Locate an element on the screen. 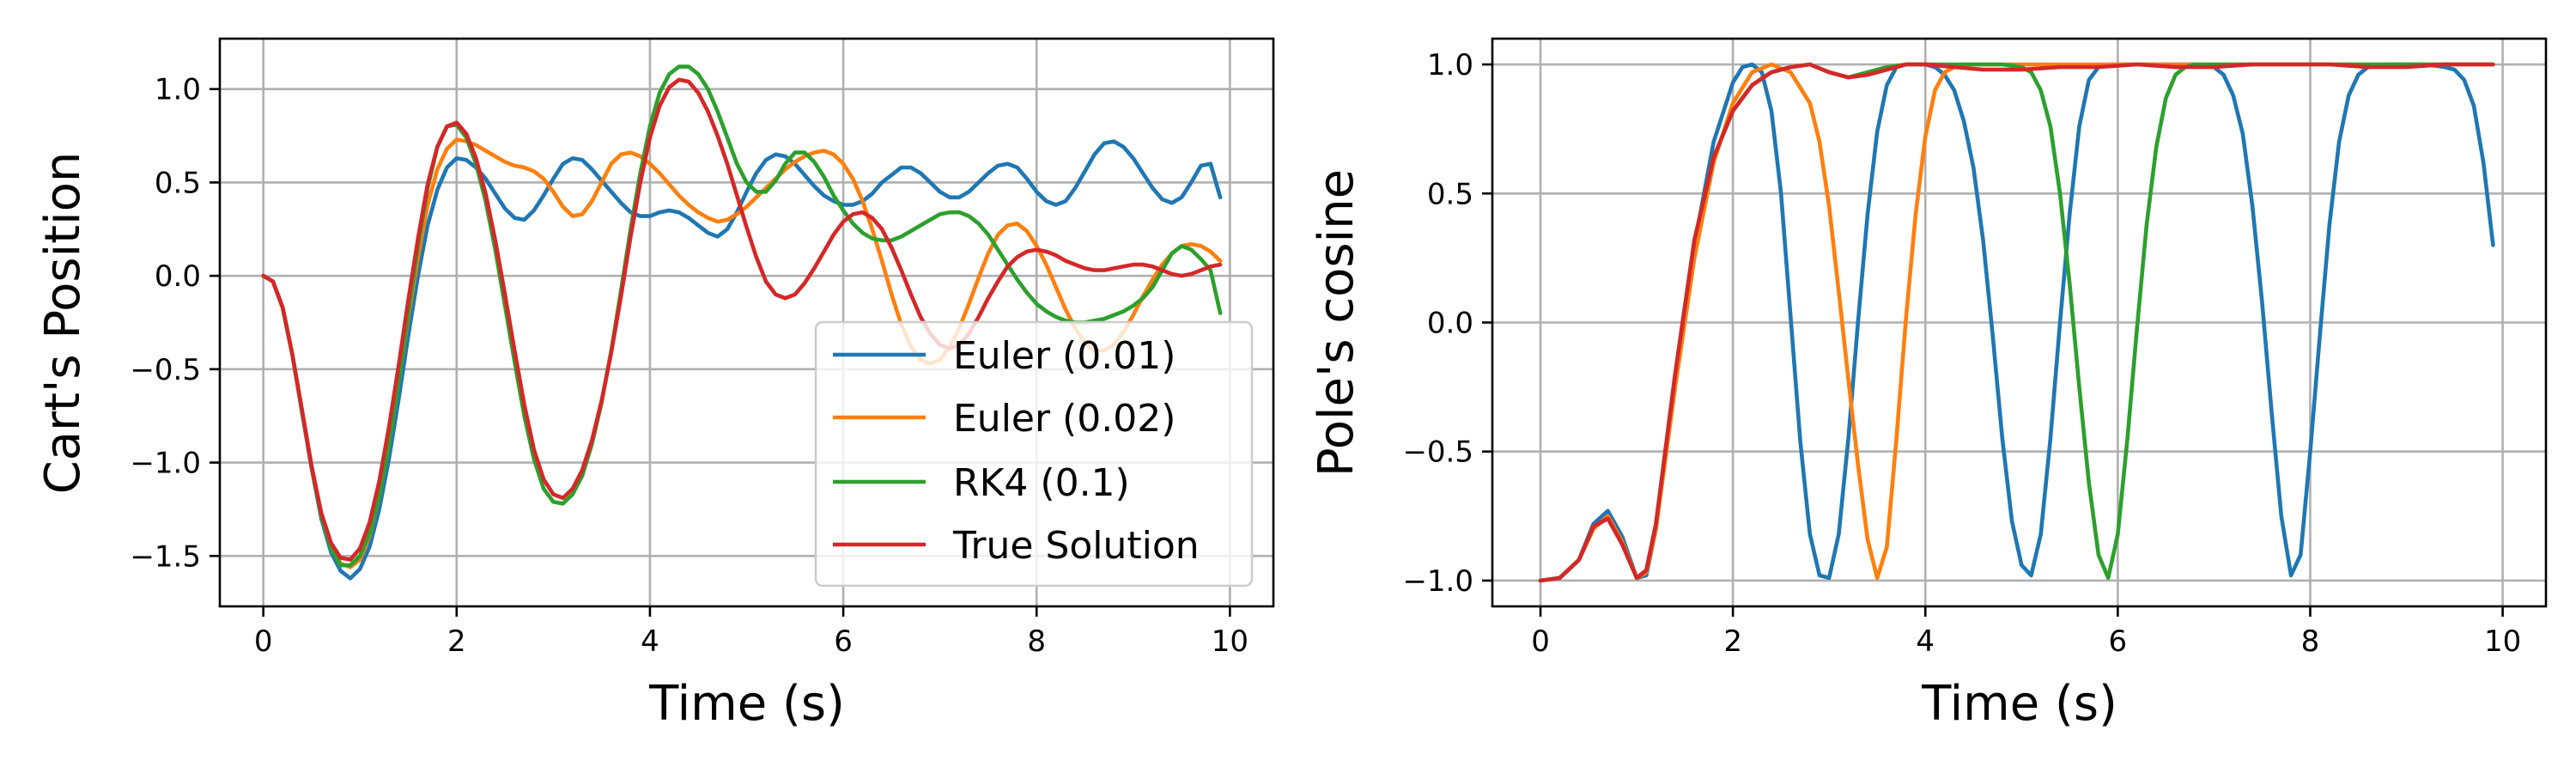  legend-entry: RK4 (0.1) is located at coordinates (981, 483).